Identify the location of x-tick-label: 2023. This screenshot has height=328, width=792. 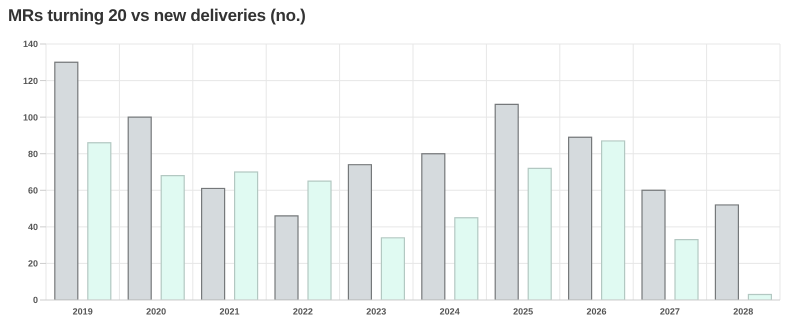
(376, 311).